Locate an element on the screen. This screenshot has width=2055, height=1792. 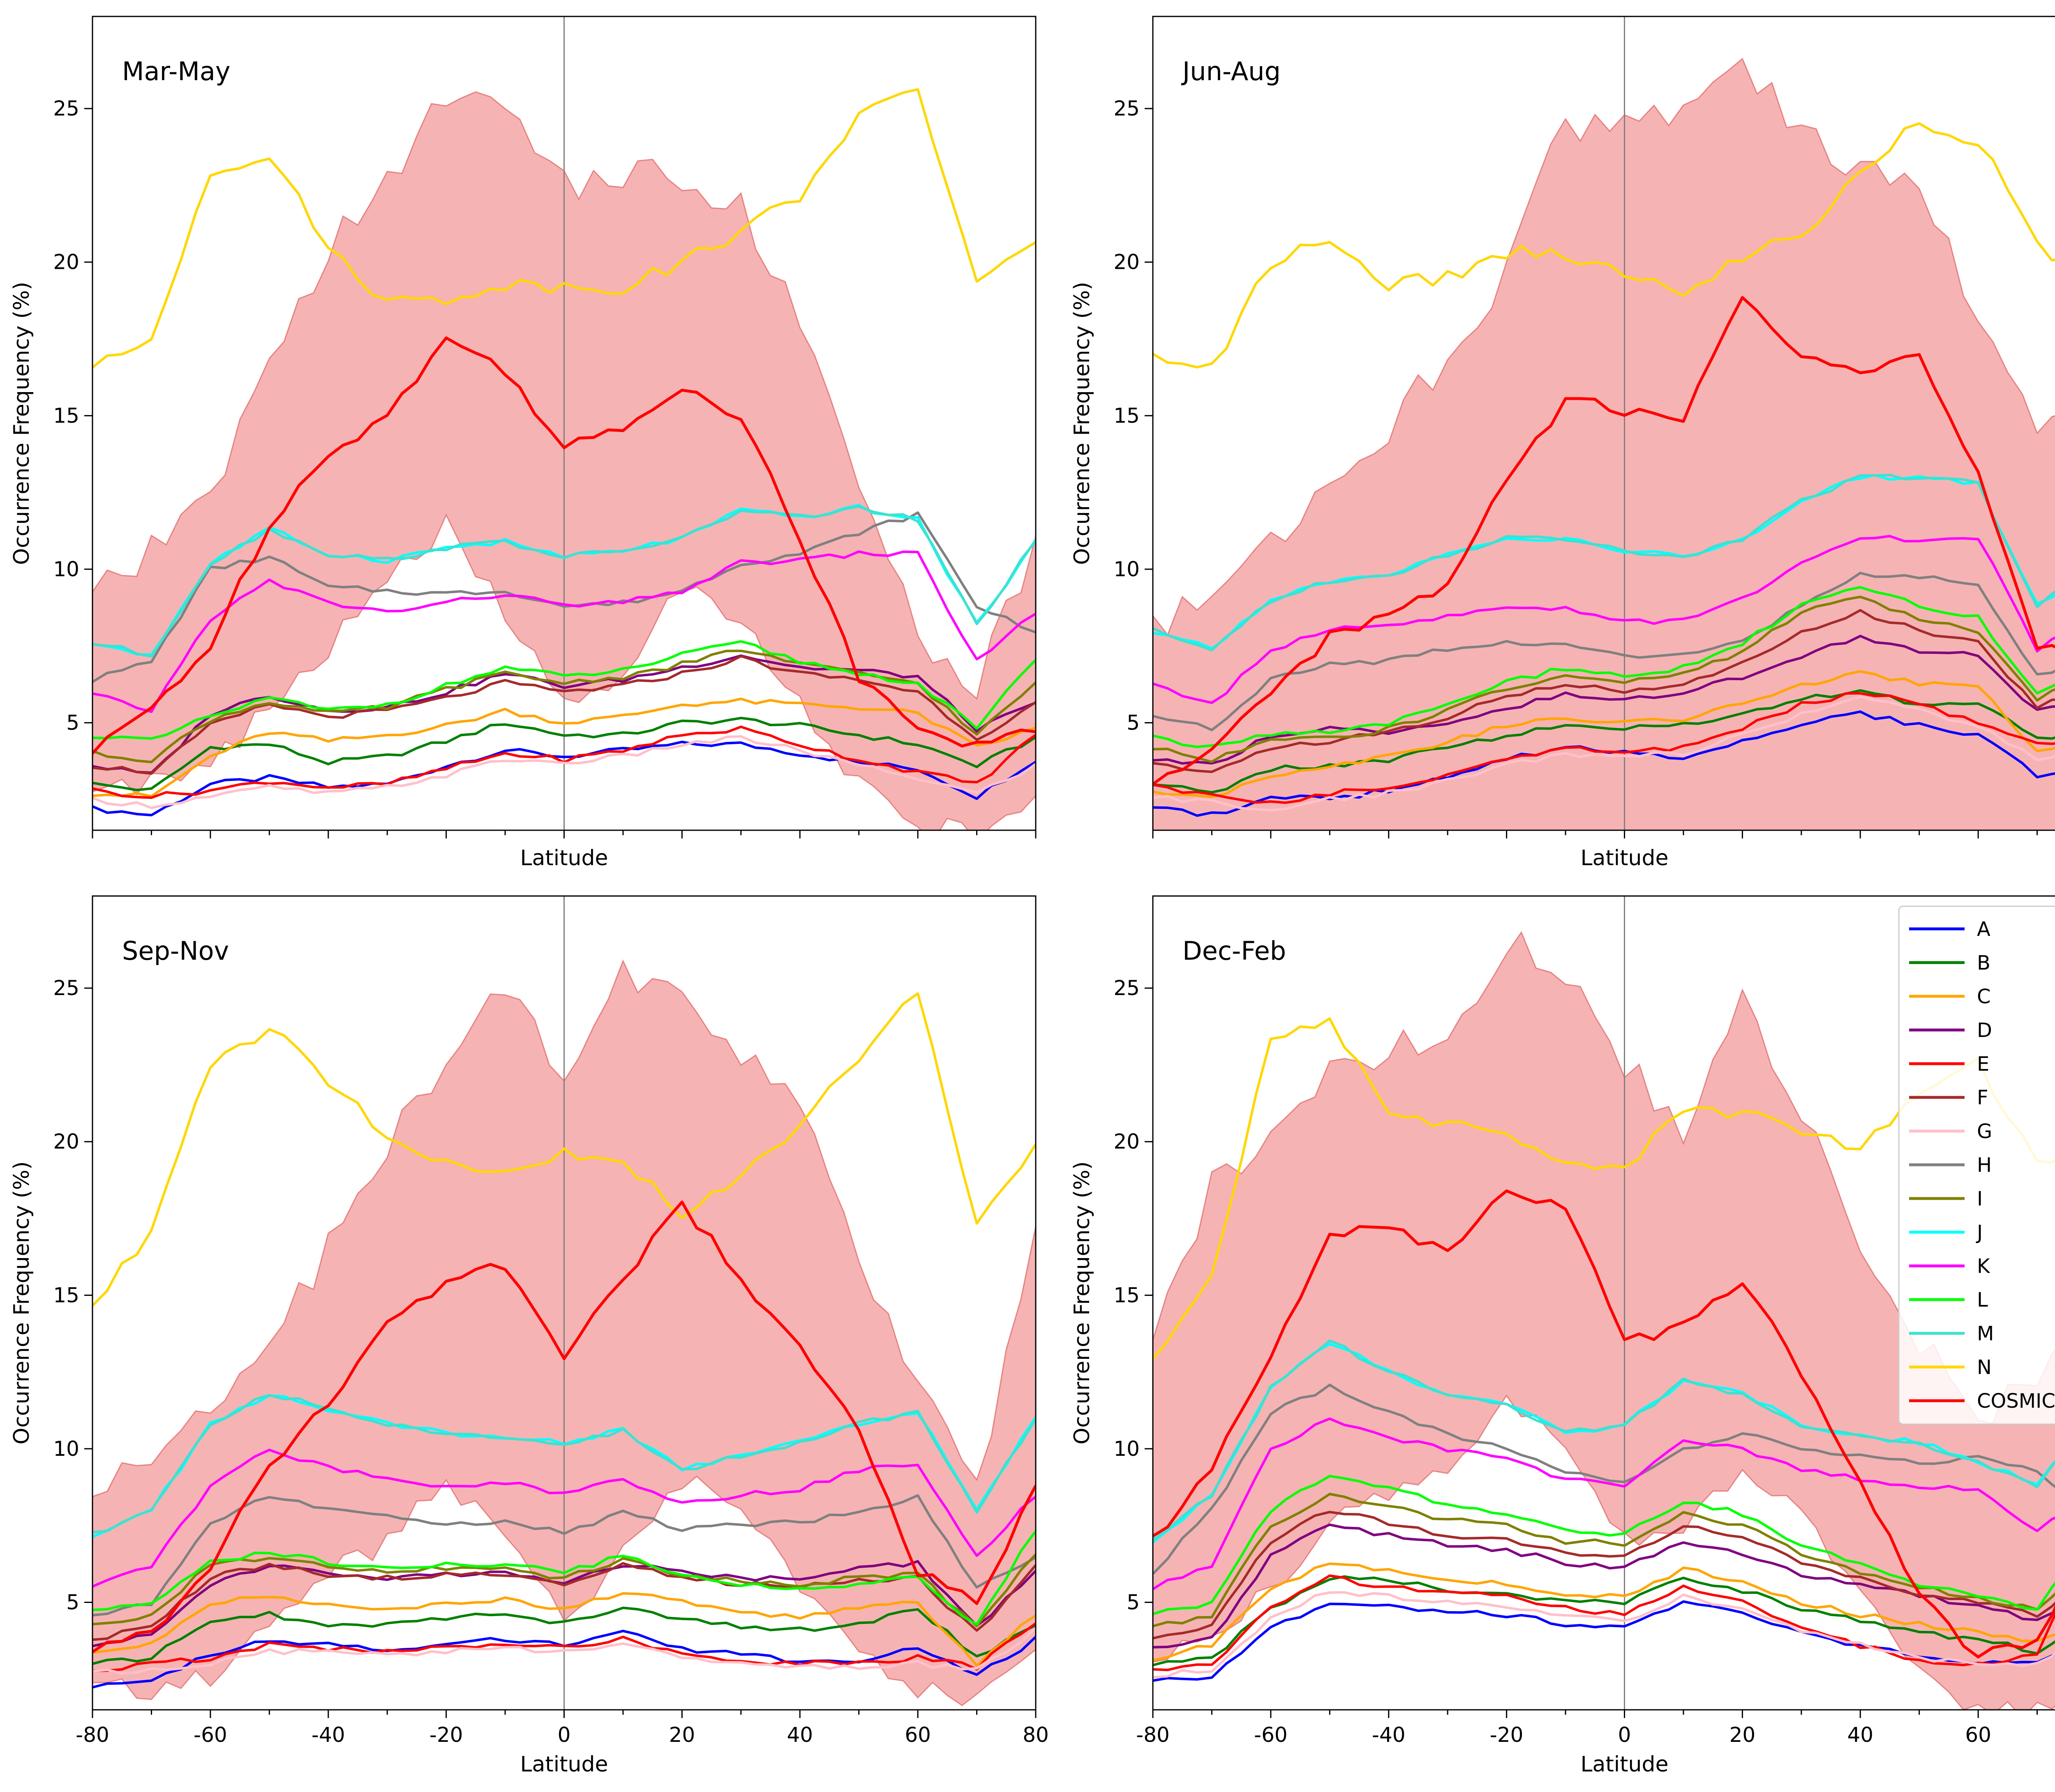
legend-label-i: I is located at coordinates (1980, 1199).